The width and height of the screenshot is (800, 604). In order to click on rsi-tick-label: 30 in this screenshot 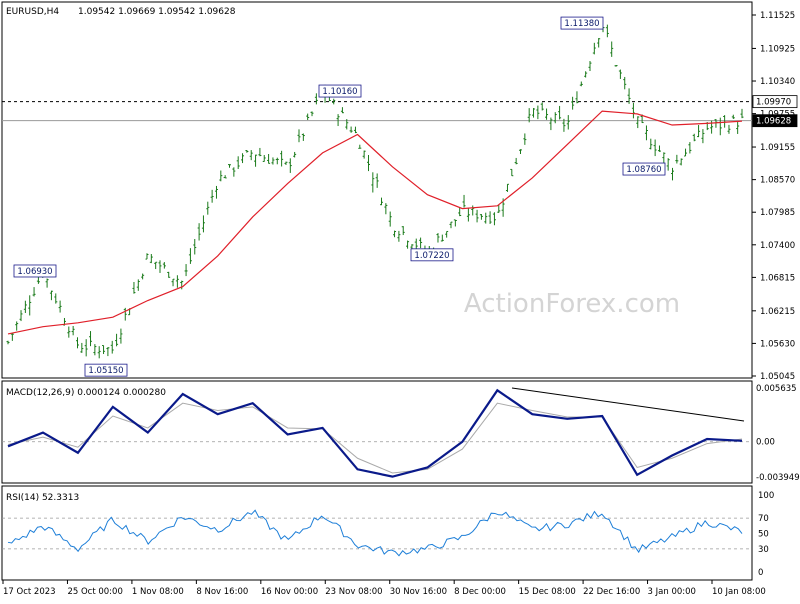, I will do `click(763, 550)`.